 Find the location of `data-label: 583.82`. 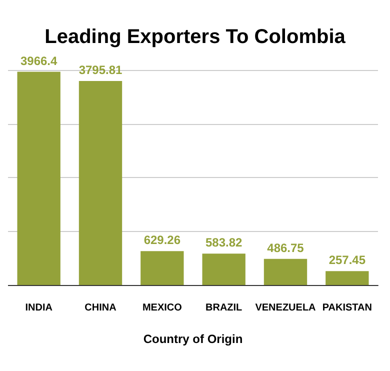

data-label: 583.82 is located at coordinates (224, 243).